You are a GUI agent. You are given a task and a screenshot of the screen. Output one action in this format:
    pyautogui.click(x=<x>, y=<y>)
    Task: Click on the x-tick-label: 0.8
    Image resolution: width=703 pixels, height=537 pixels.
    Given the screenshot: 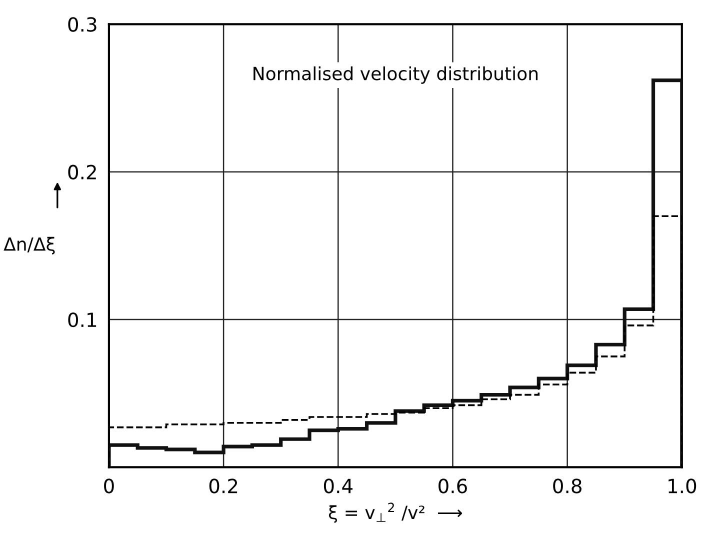 What is the action you would take?
    pyautogui.click(x=567, y=486)
    